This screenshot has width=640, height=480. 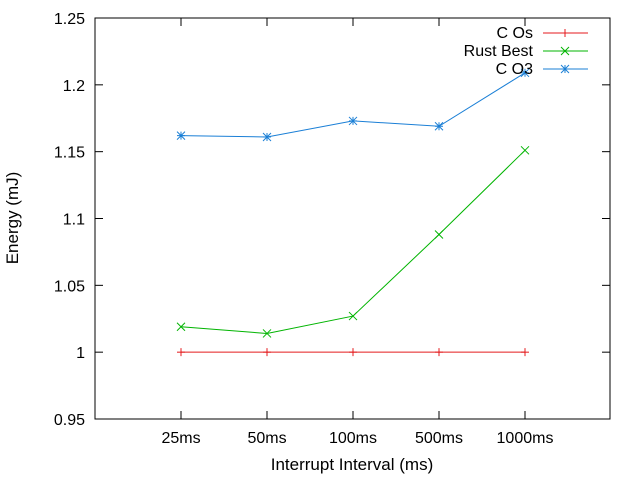 What do you see at coordinates (74, 220) in the screenshot?
I see `y-tick-label: 1.1` at bounding box center [74, 220].